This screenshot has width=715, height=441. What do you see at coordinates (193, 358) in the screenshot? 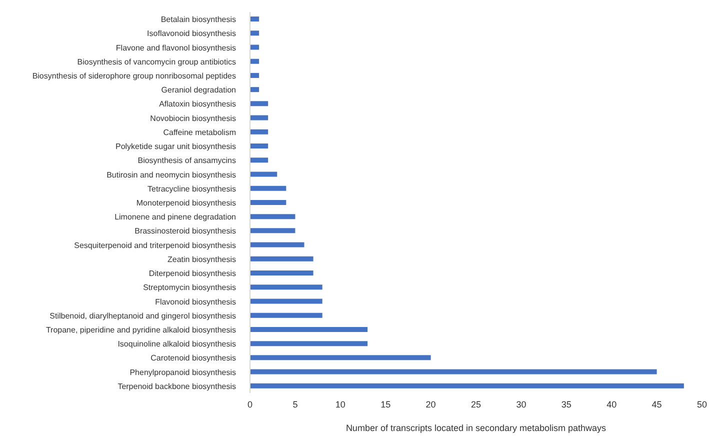
I see `y-tick-label: Carotenoid biosynthesis` at bounding box center [193, 358].